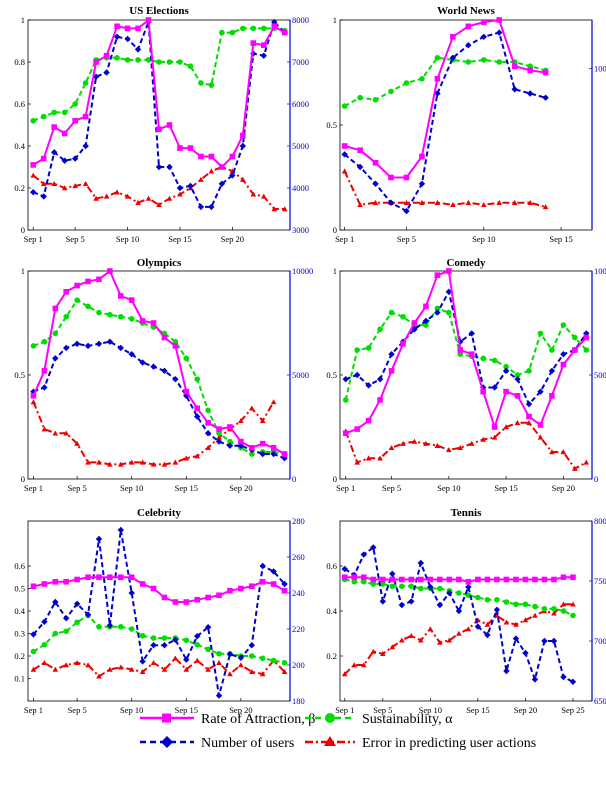 The image size is (606, 793). Describe the element at coordinates (300, 230) in the screenshot. I see `y2-tick-label: 3000` at that location.